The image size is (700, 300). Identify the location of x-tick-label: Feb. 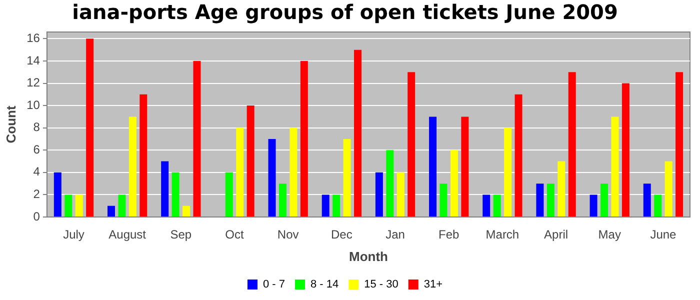
(449, 235).